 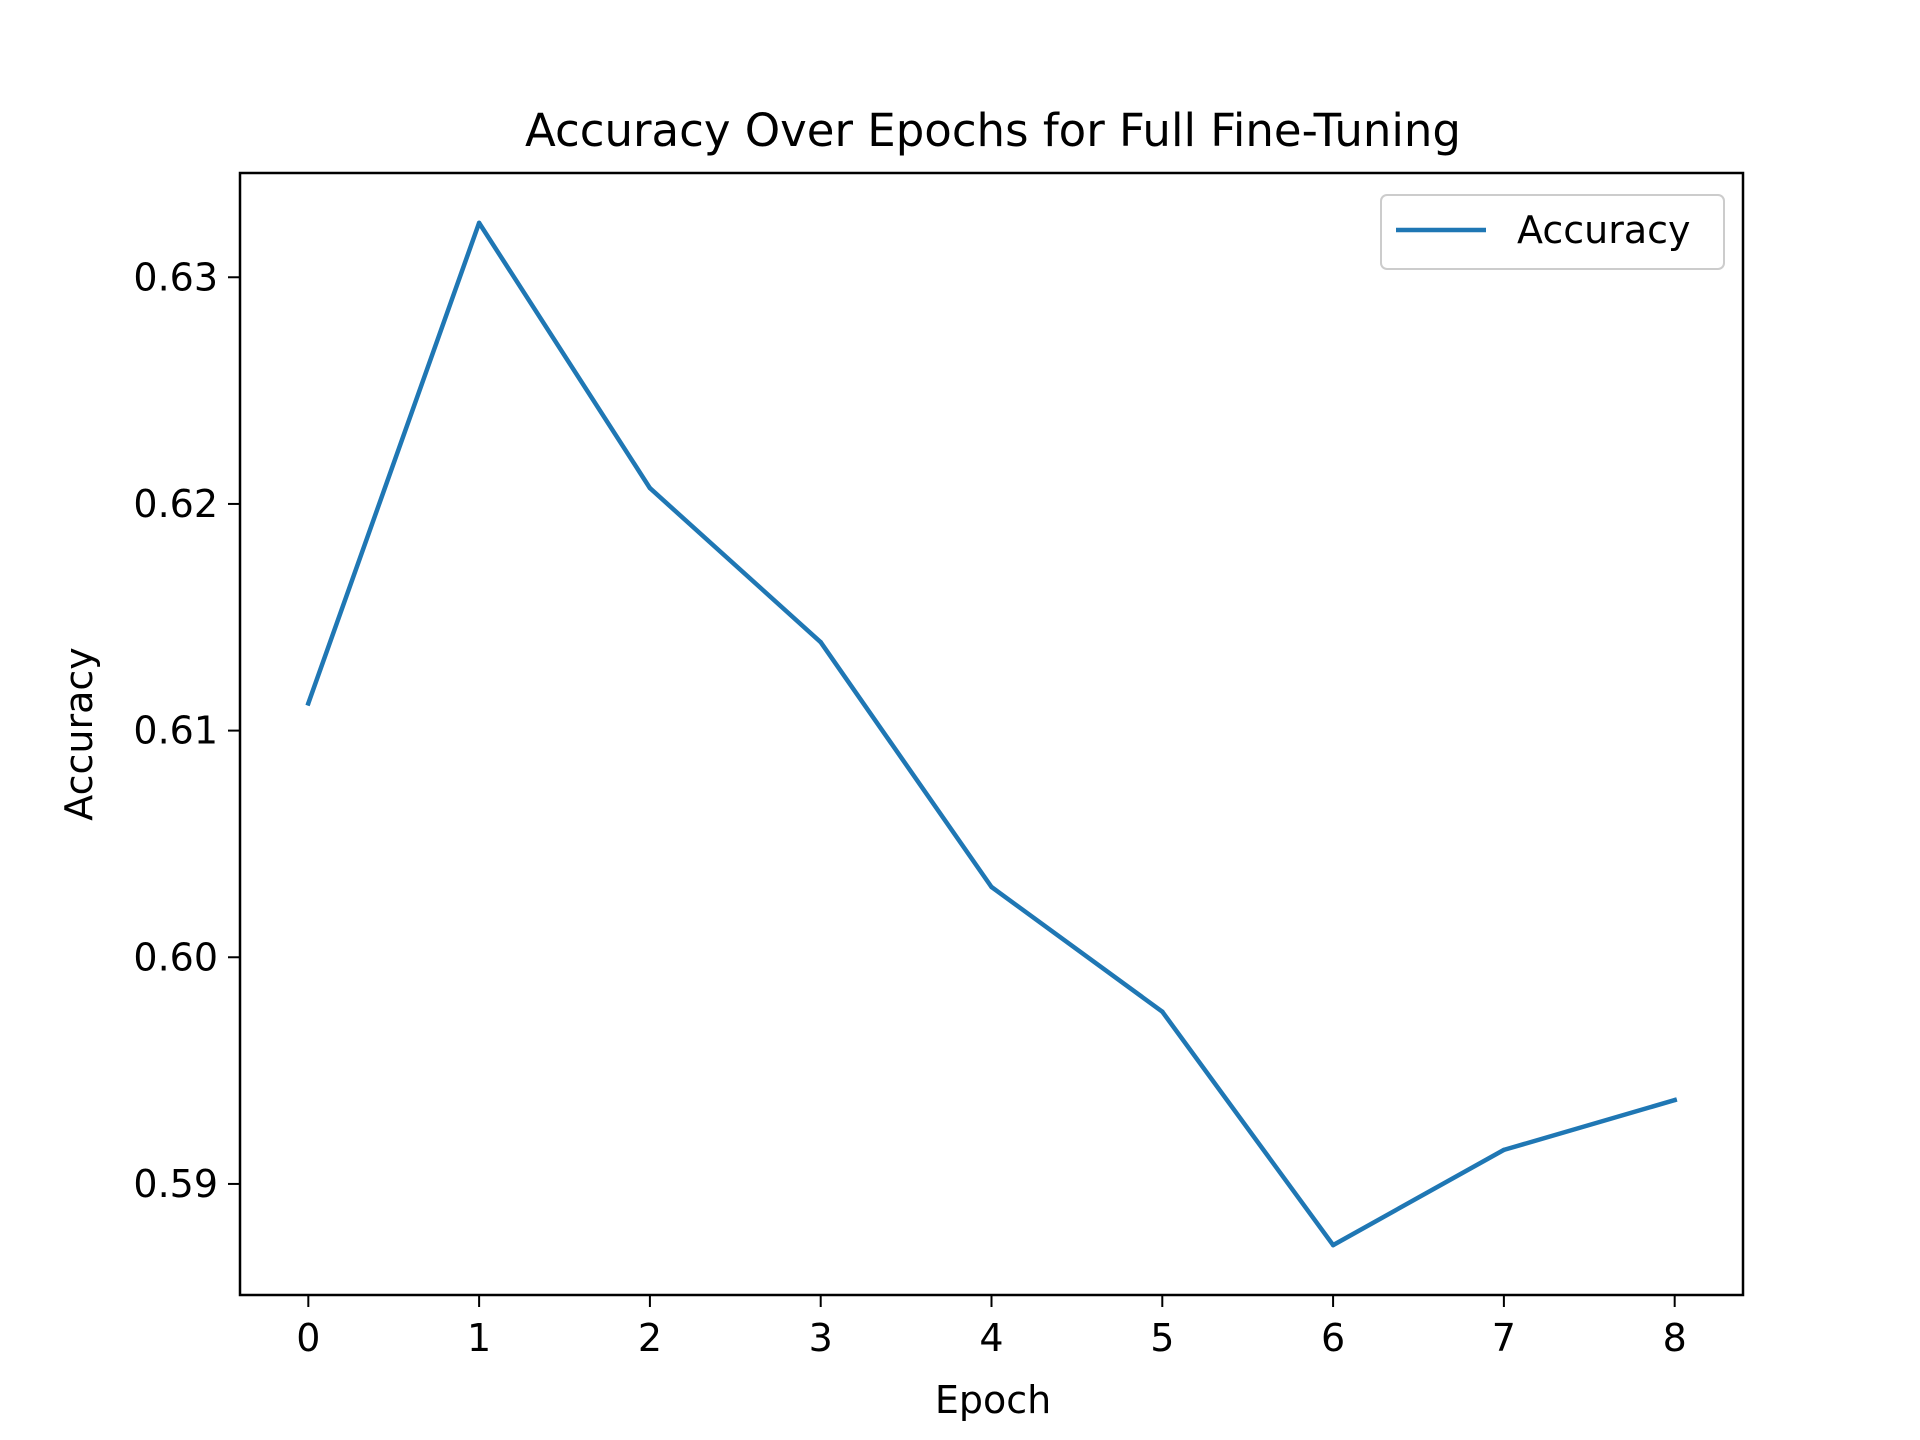 What do you see at coordinates (1162, 1338) in the screenshot?
I see `x-tick-label: 5` at bounding box center [1162, 1338].